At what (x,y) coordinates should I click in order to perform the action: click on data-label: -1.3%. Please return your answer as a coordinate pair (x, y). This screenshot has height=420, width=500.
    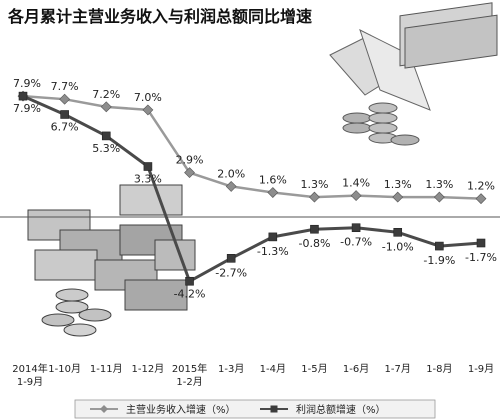
    Looking at the image, I should click on (273, 251).